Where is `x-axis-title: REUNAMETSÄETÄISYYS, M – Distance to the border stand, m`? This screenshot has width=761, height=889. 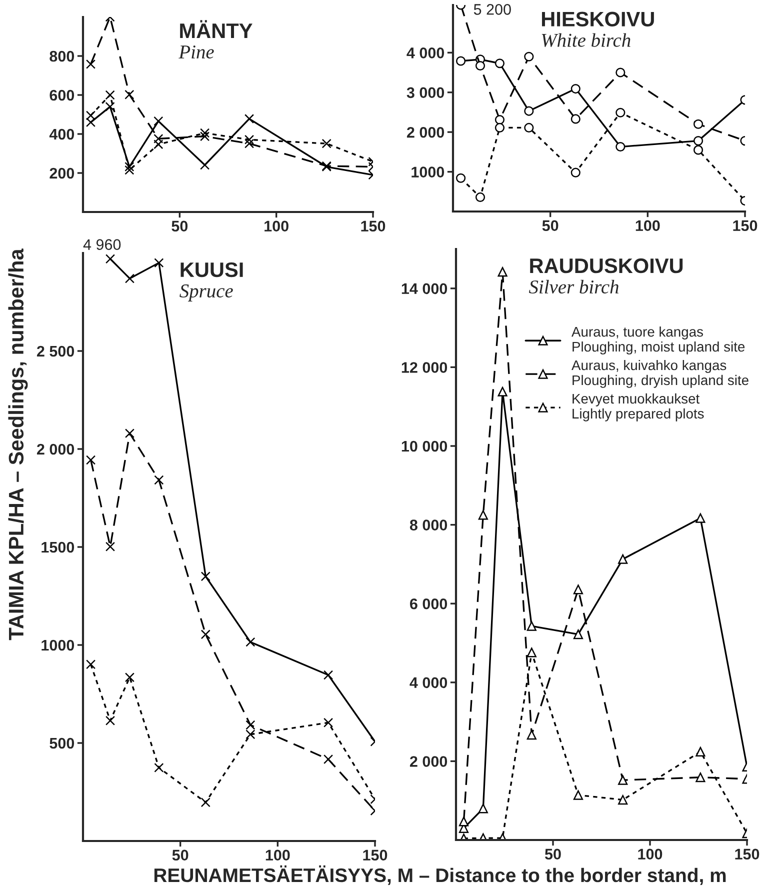
x-axis-title: REUNAMETSÄETÄISYYS, M – Distance to the border stand, m is located at coordinates (440, 875).